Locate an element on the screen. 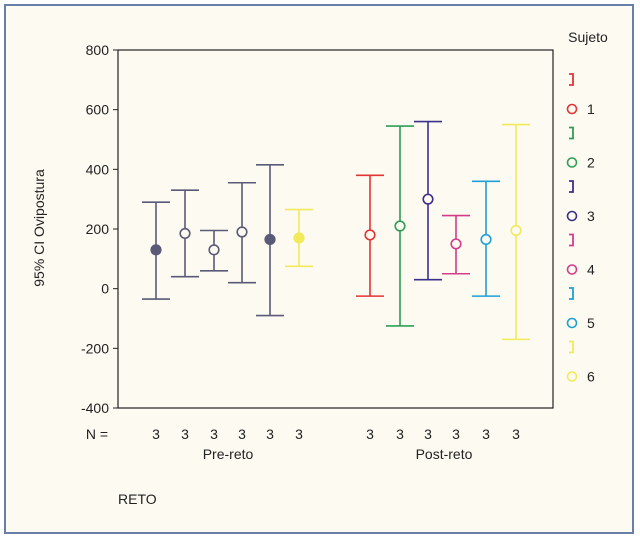  legend: 1 2 3 4 5 6 is located at coordinates (580, 229).